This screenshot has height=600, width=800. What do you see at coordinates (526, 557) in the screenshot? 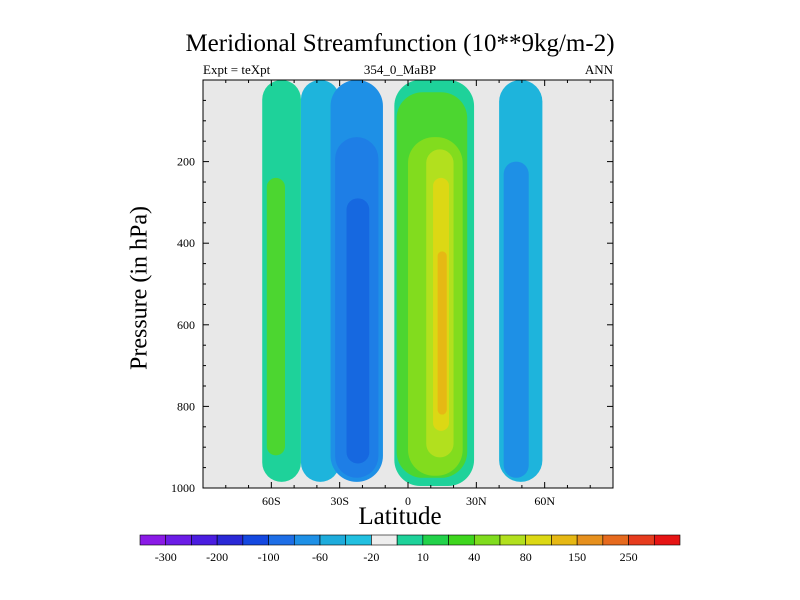
I see `colorbar-label: 80` at bounding box center [526, 557].